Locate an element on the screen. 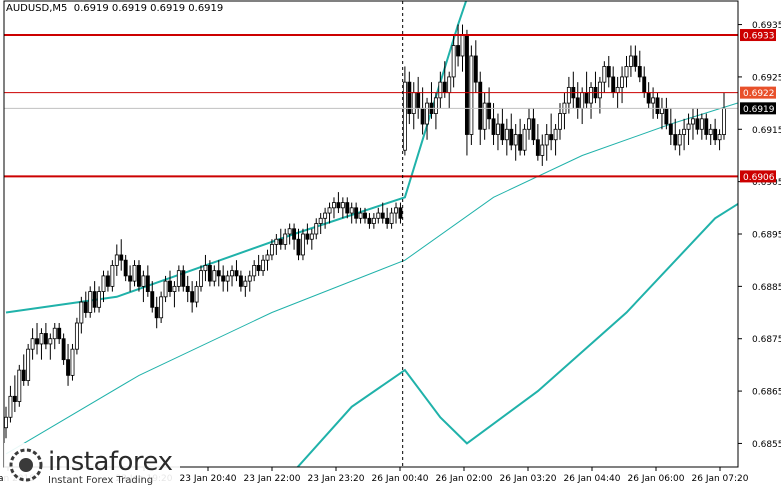 The width and height of the screenshot is (781, 489). y-tick-label: 0.6885 is located at coordinates (766, 288).